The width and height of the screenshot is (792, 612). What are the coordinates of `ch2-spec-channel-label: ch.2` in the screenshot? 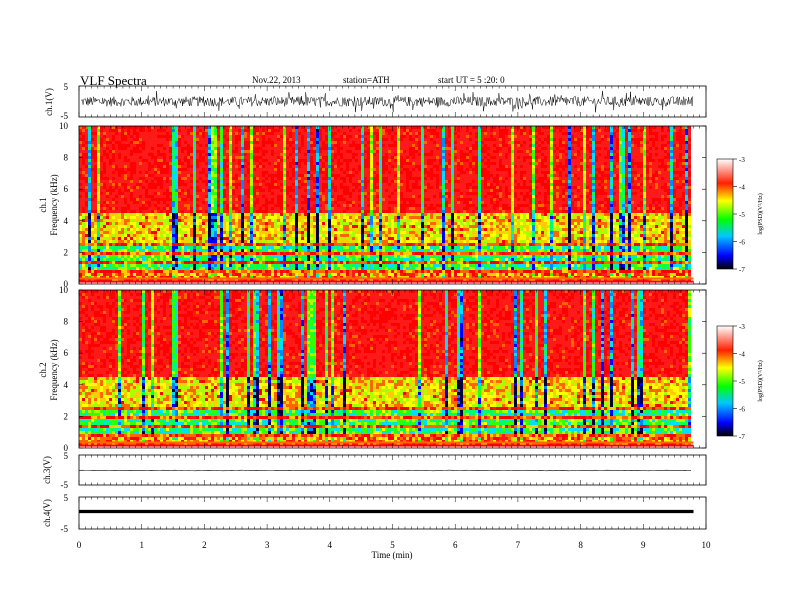 It's located at (43, 369).